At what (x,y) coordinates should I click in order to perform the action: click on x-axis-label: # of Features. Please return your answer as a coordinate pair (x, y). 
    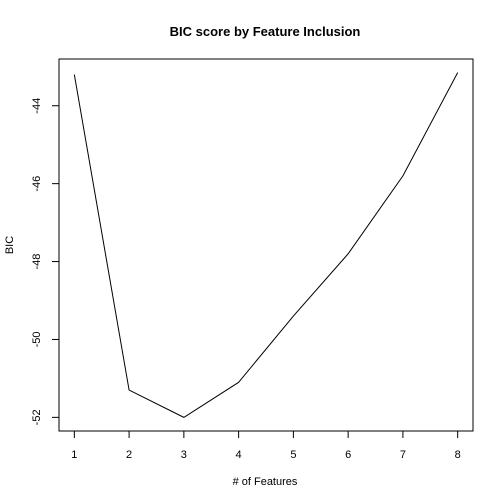
    Looking at the image, I should click on (265, 482).